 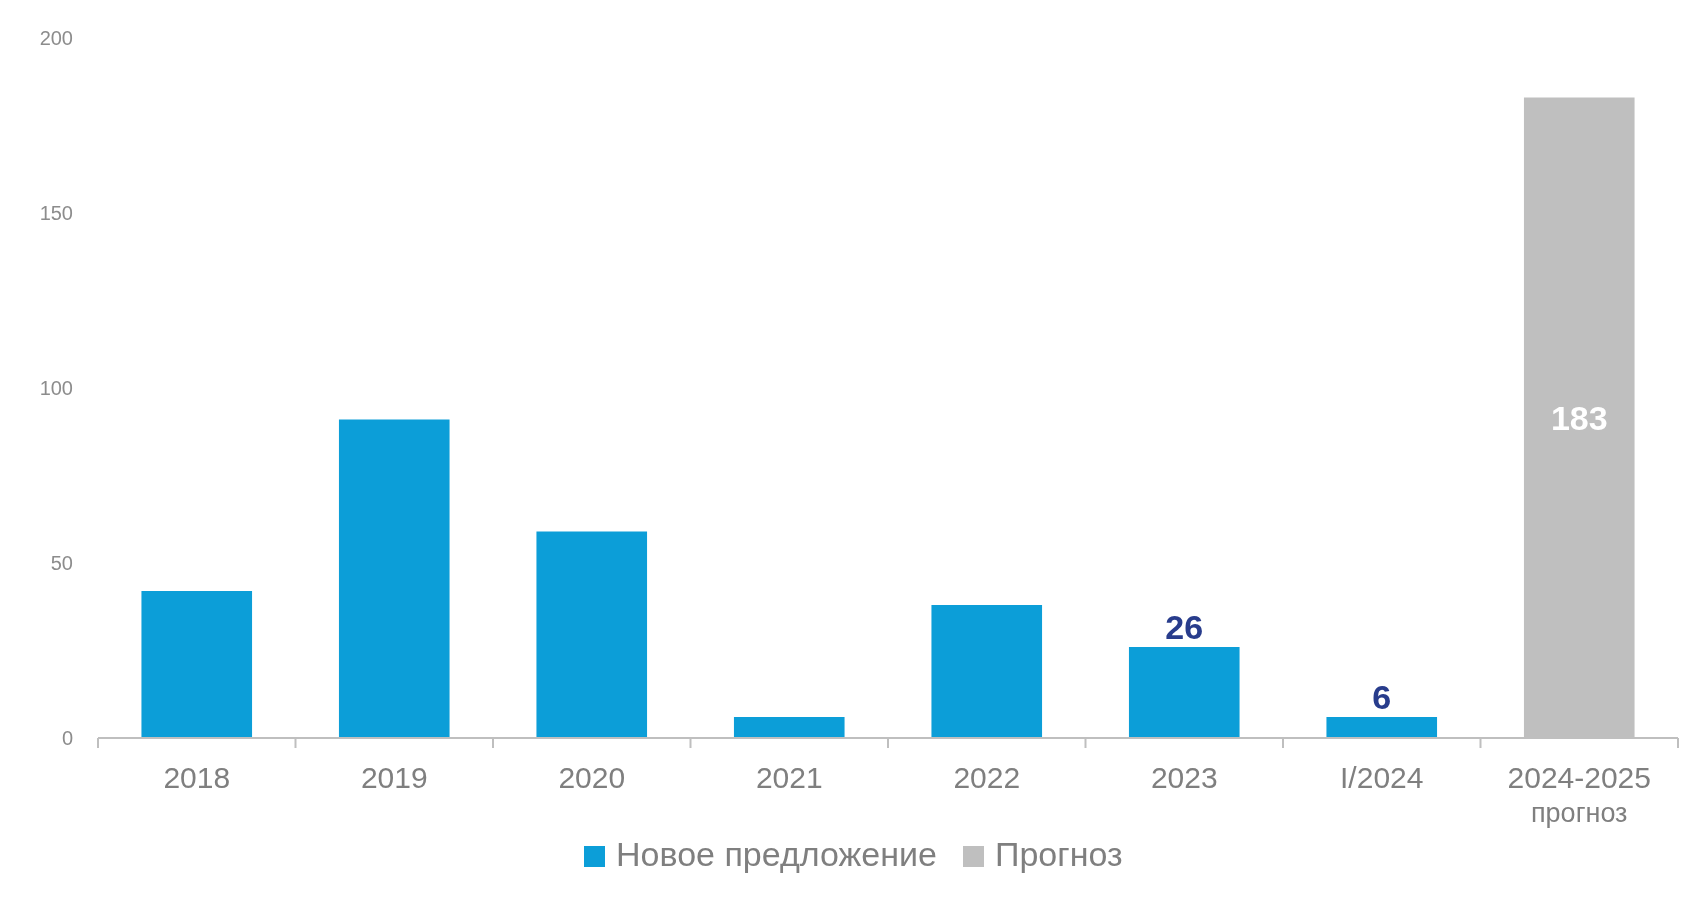 I want to click on y-tick-label: 50, so click(x=61, y=563).